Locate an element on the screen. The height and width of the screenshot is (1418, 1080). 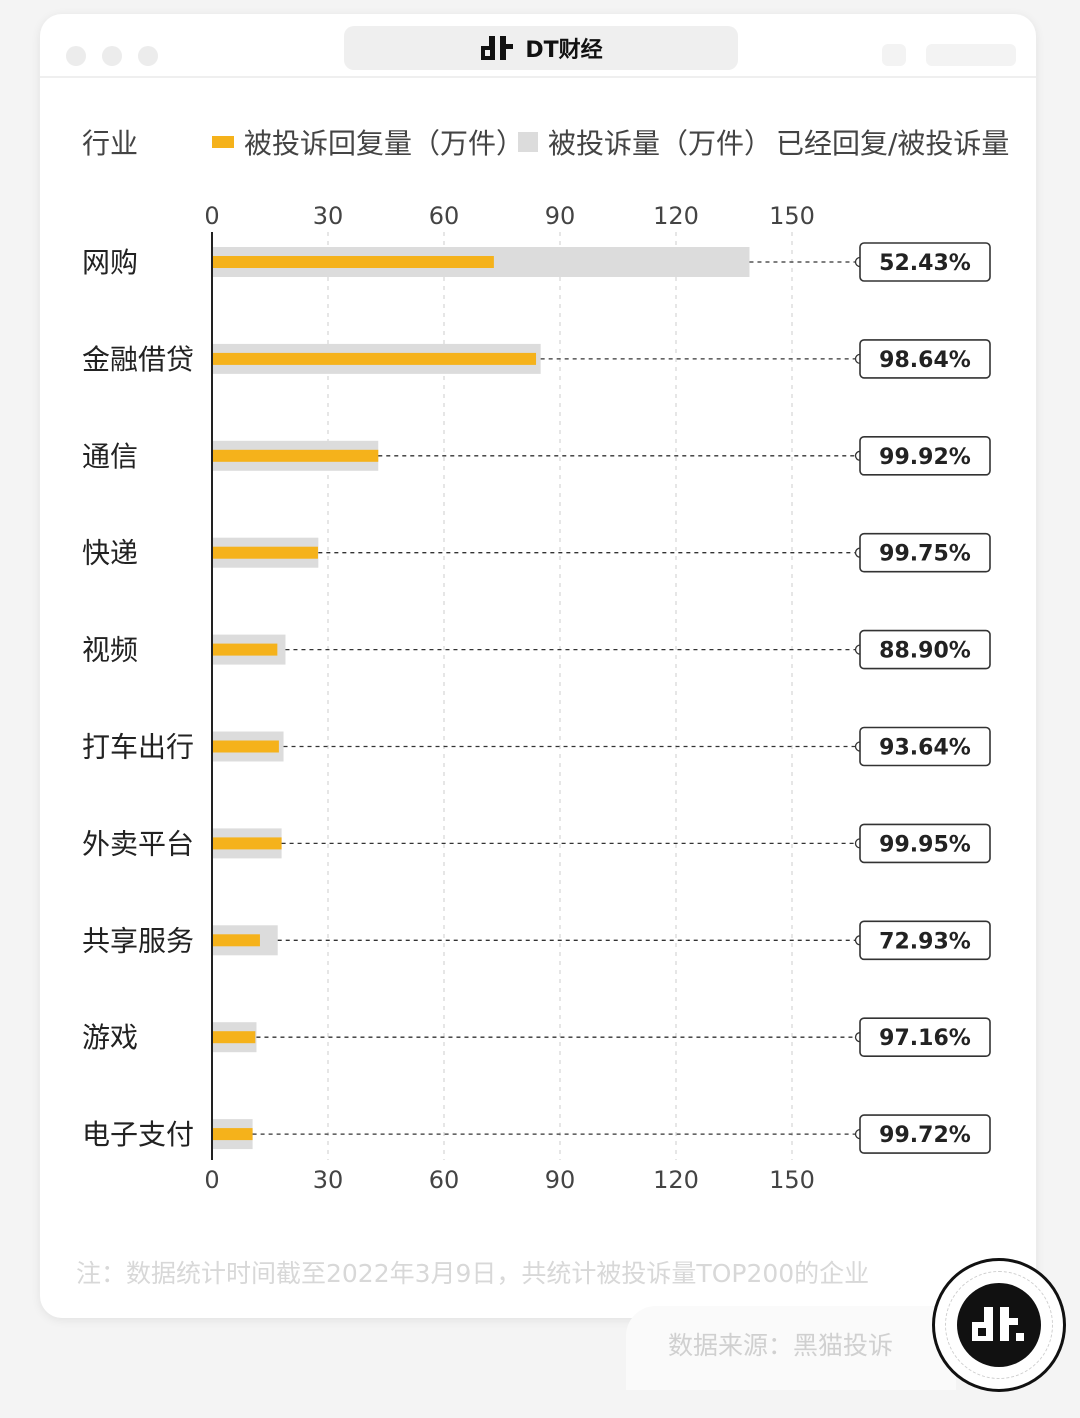
source-tab is located at coordinates (791, 1348).